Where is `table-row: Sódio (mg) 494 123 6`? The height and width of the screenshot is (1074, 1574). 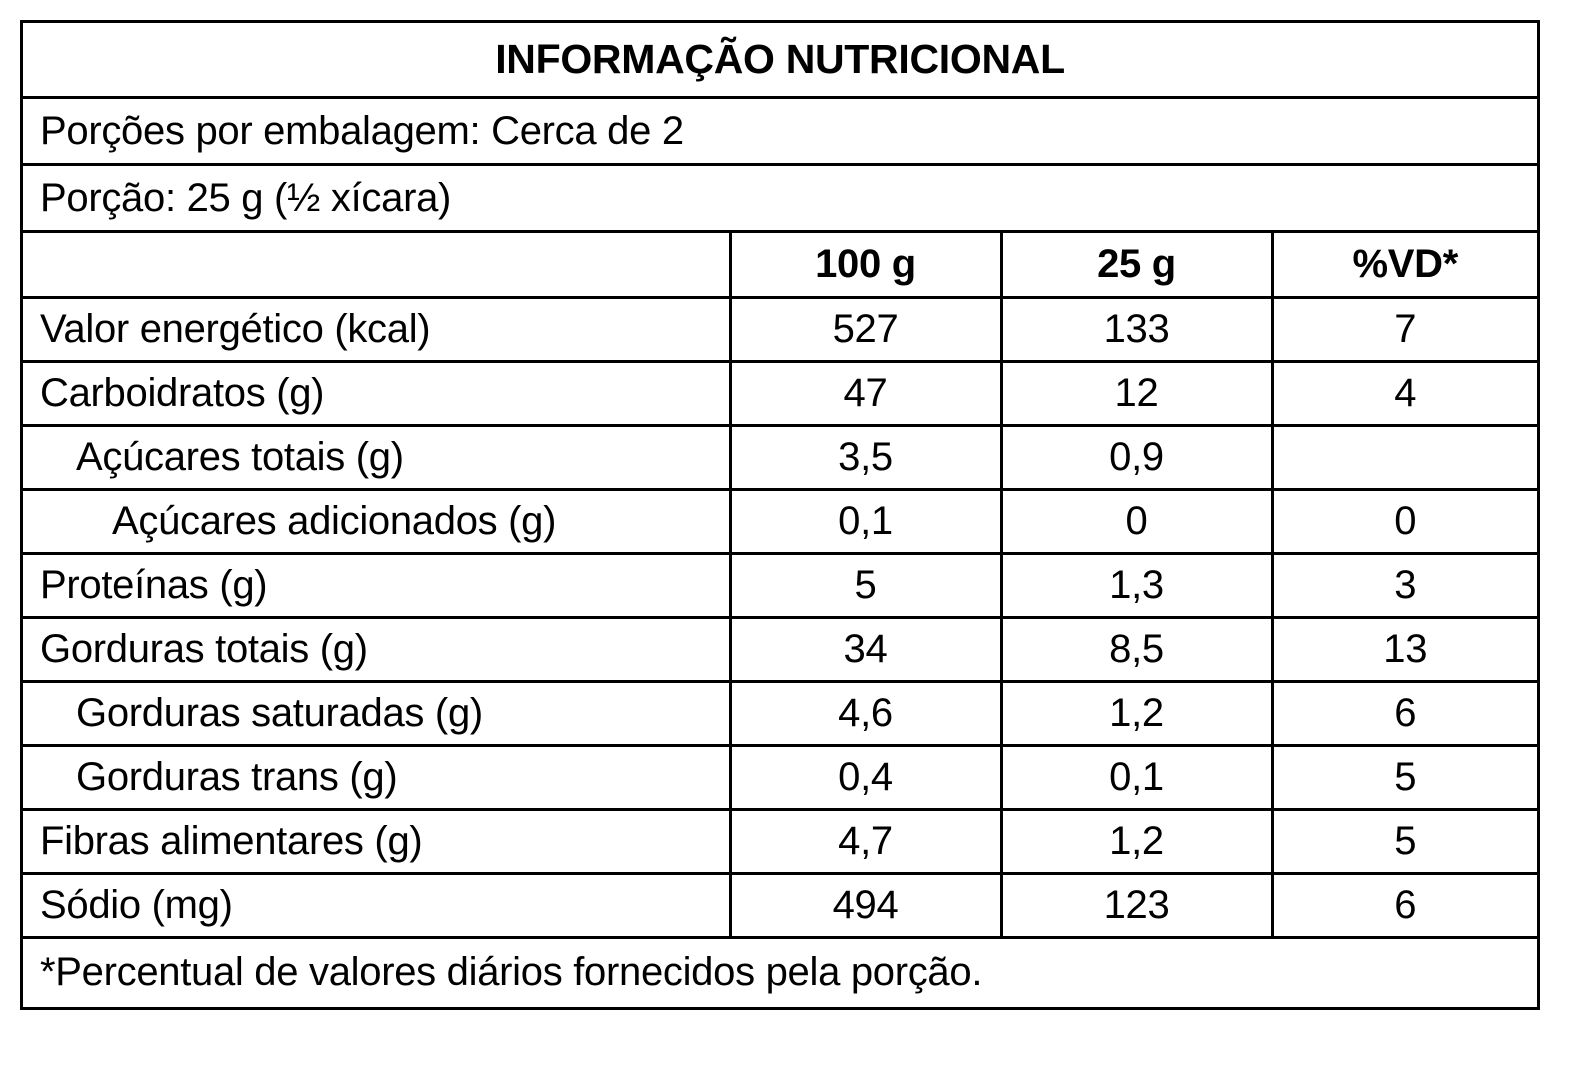
table-row: Sódio (mg) 494 123 6 is located at coordinates (780, 906).